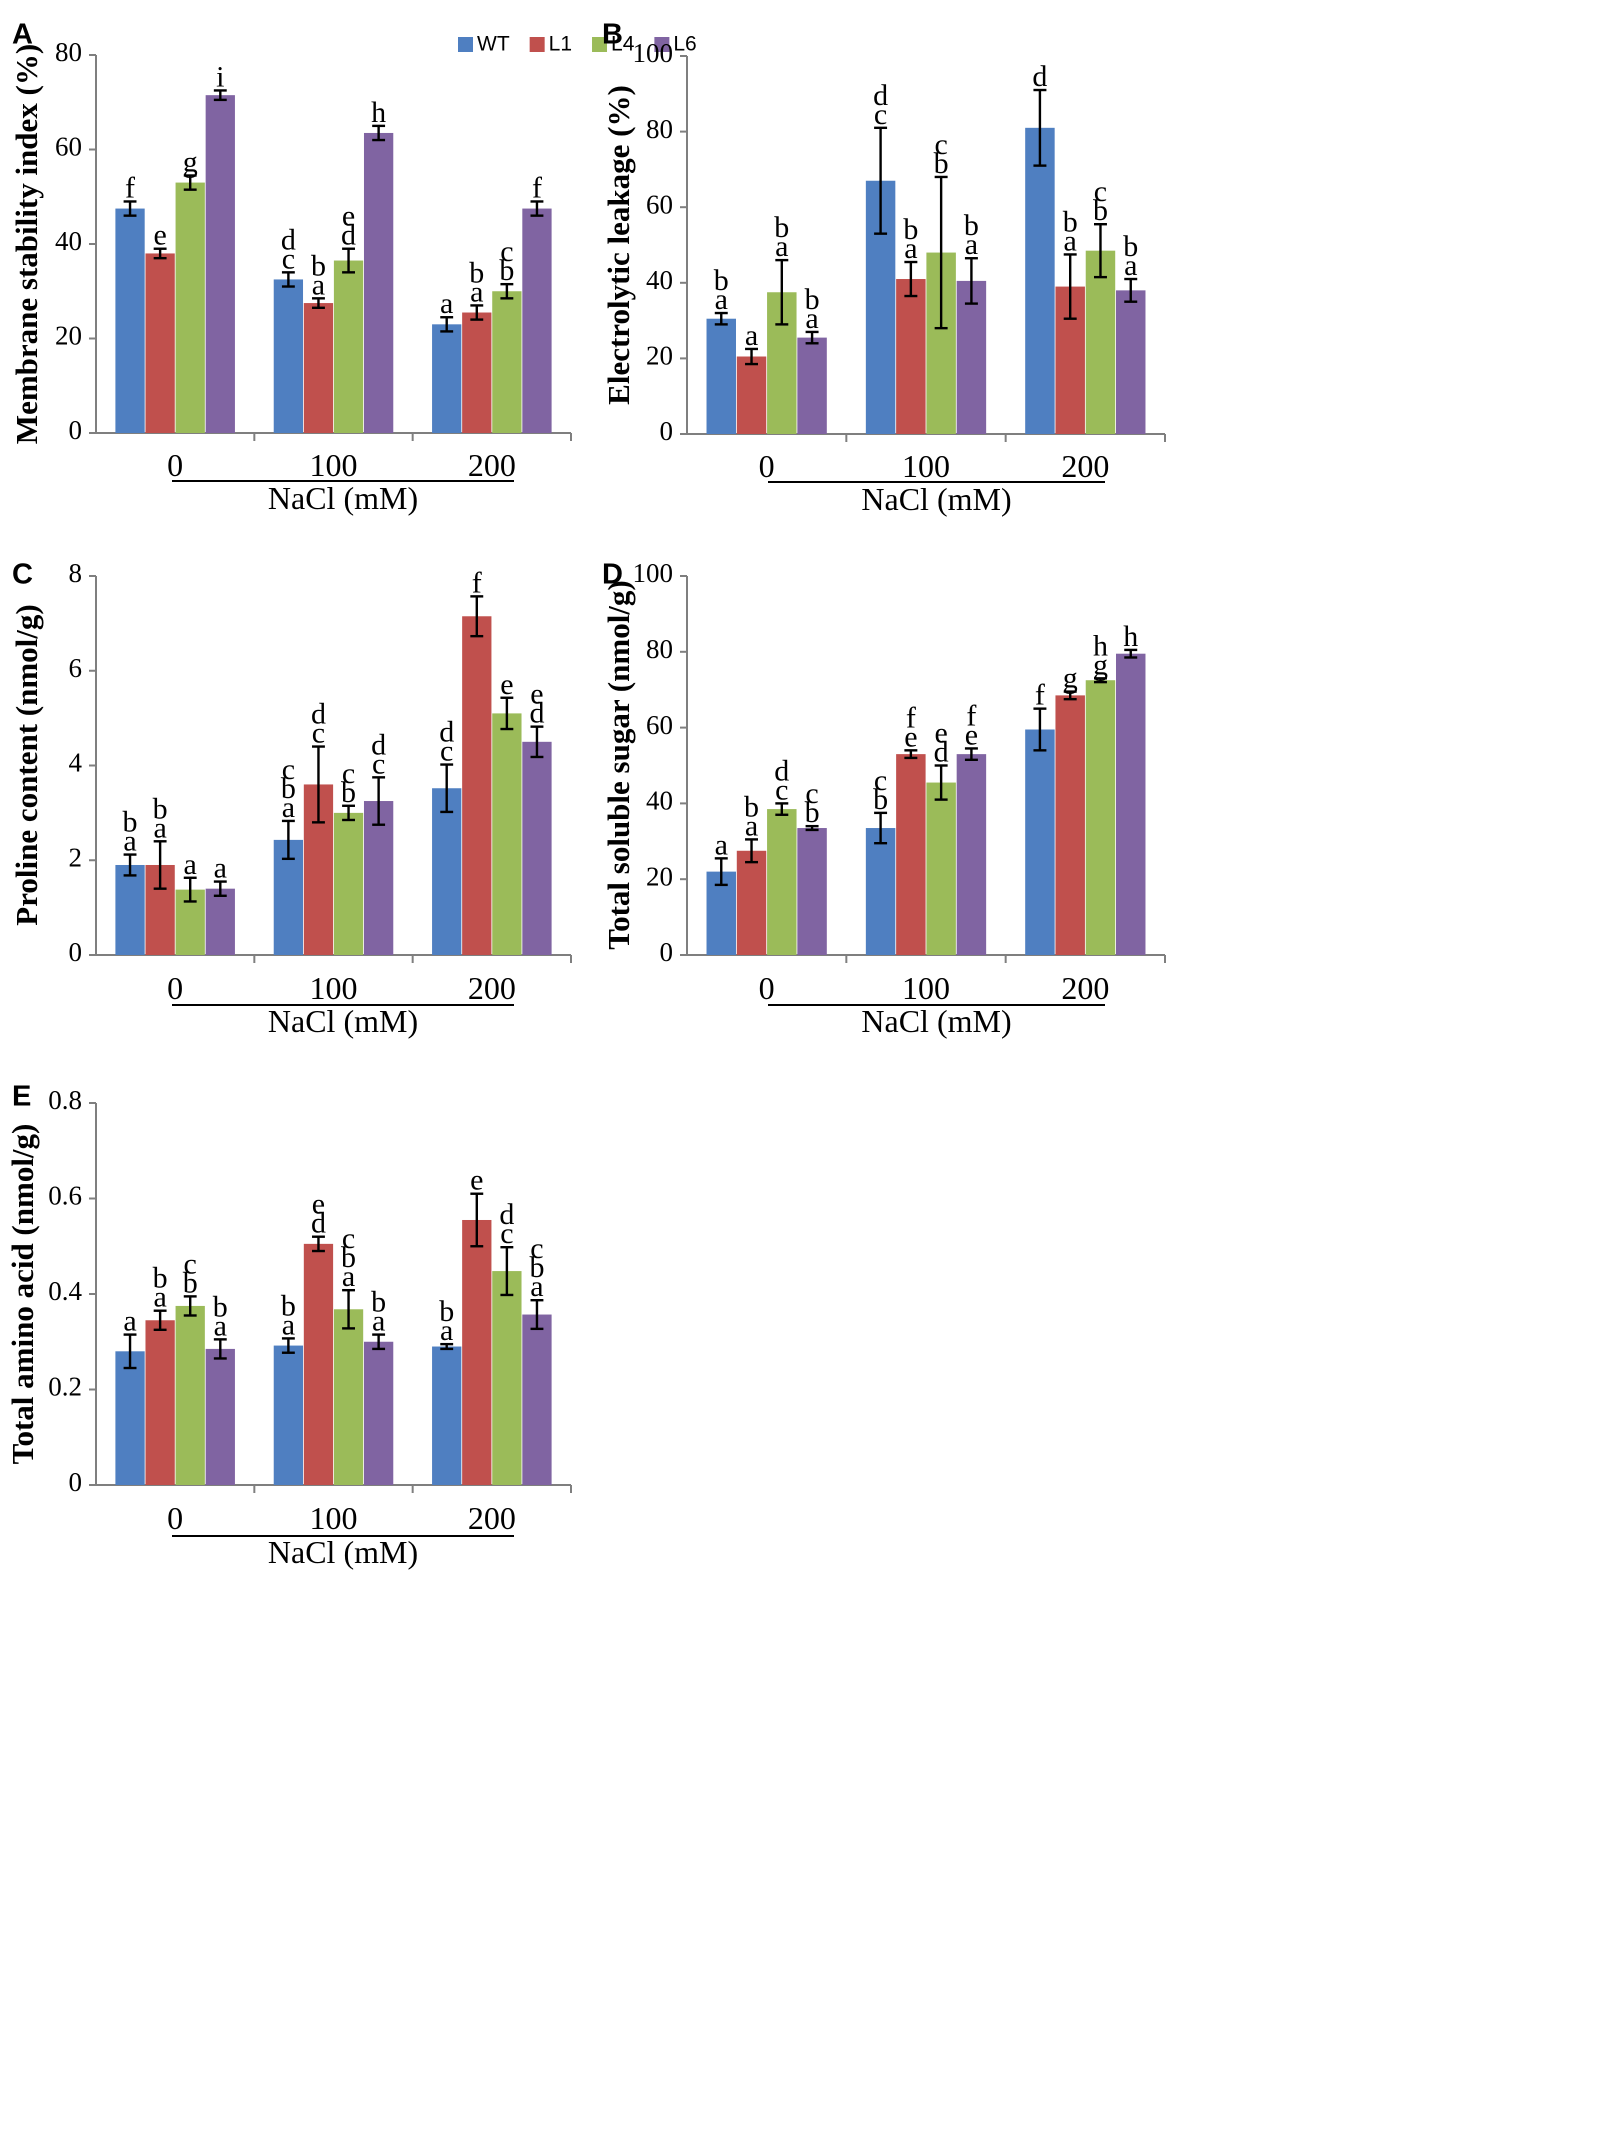  I want to click on legend-swatch-wt, so click(465, 44).